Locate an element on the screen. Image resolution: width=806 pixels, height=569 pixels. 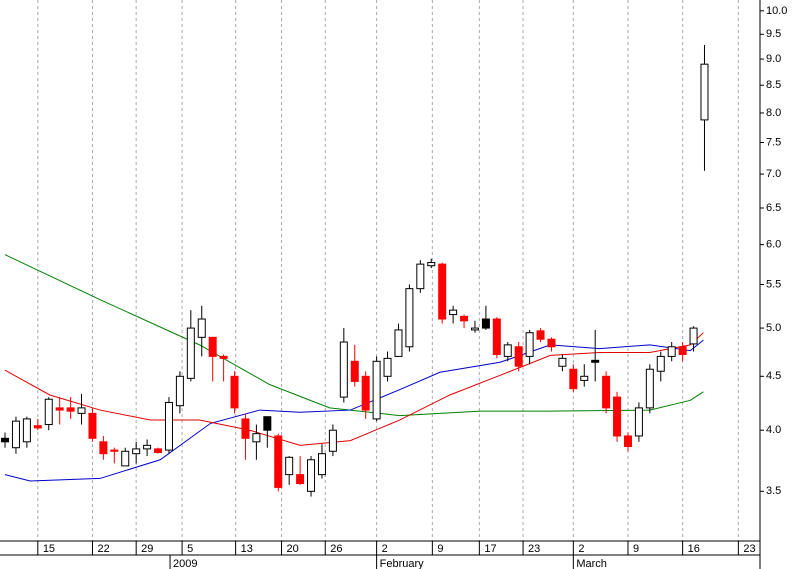
month-label: February is located at coordinates (402, 563).